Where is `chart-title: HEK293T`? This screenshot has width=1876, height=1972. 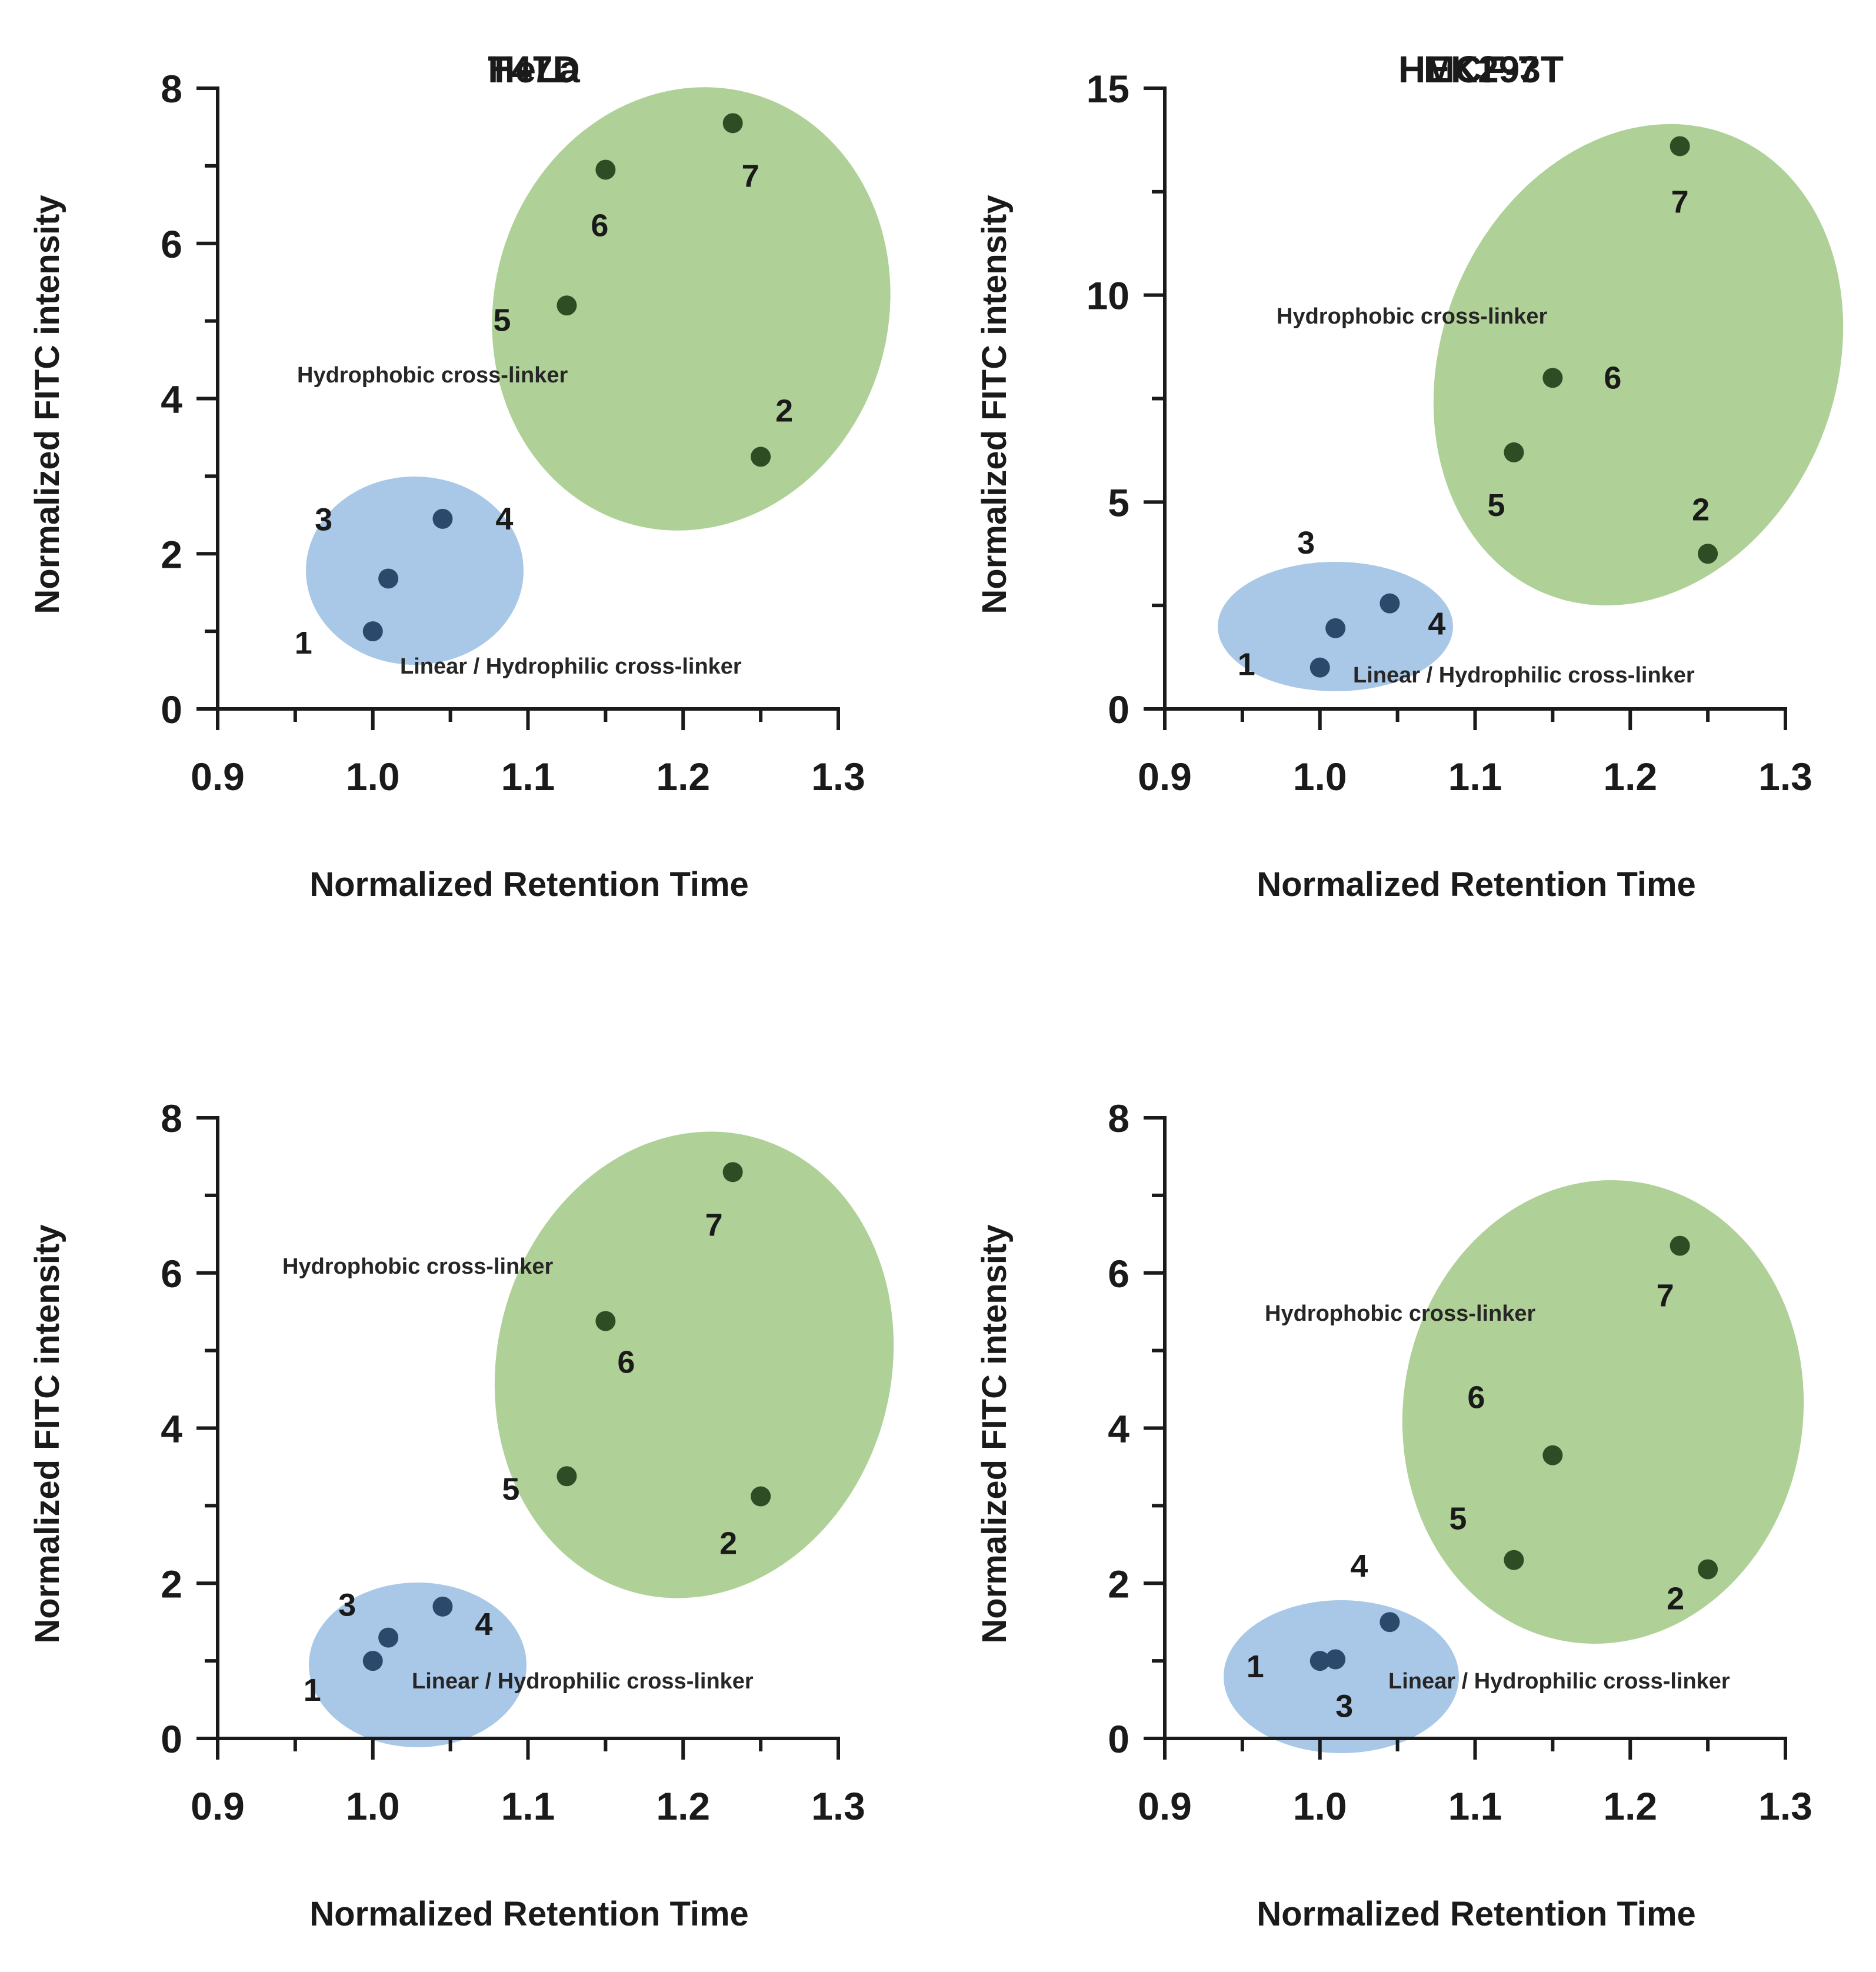 chart-title: HEK293T is located at coordinates (1481, 69).